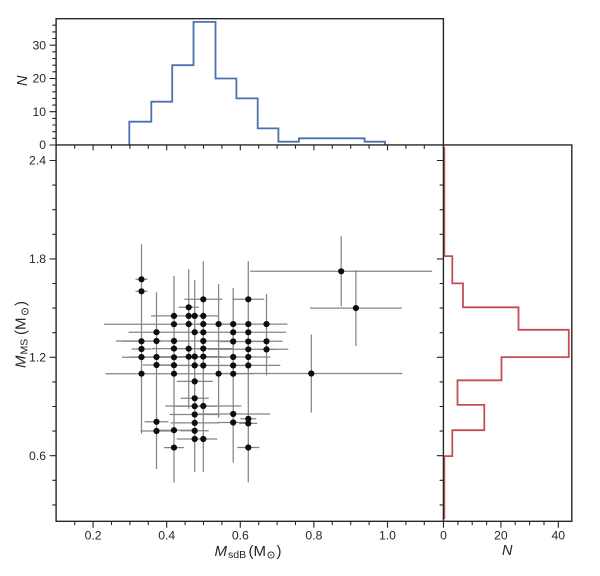 This screenshot has width=600, height=576. I want to click on svg-text: 30, so click(39, 45).